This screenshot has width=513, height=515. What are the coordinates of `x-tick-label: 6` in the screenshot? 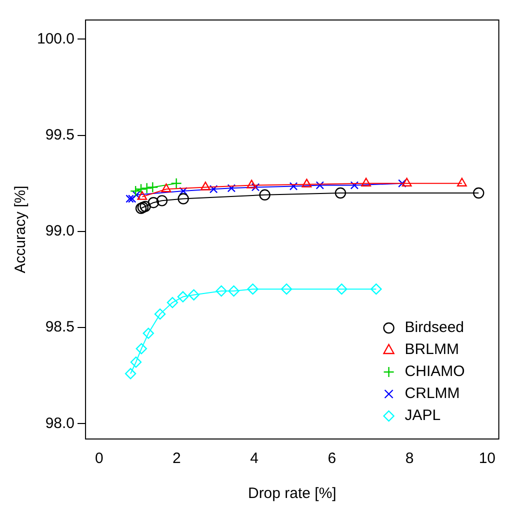 It's located at (332, 459).